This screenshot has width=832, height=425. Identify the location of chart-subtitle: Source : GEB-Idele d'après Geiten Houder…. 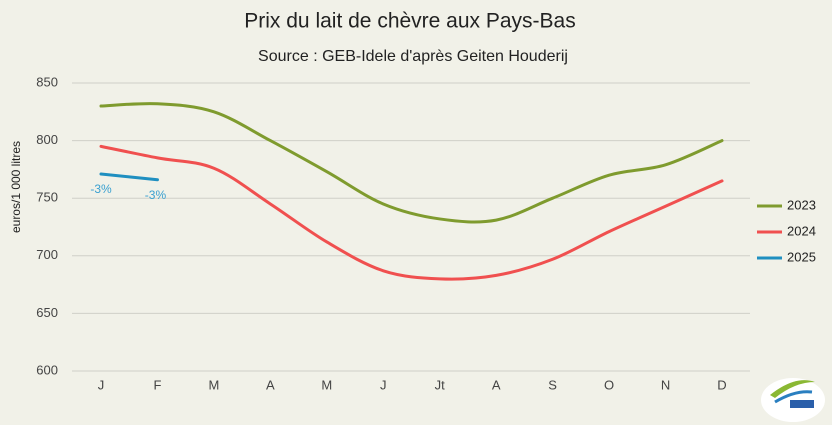
(413, 56).